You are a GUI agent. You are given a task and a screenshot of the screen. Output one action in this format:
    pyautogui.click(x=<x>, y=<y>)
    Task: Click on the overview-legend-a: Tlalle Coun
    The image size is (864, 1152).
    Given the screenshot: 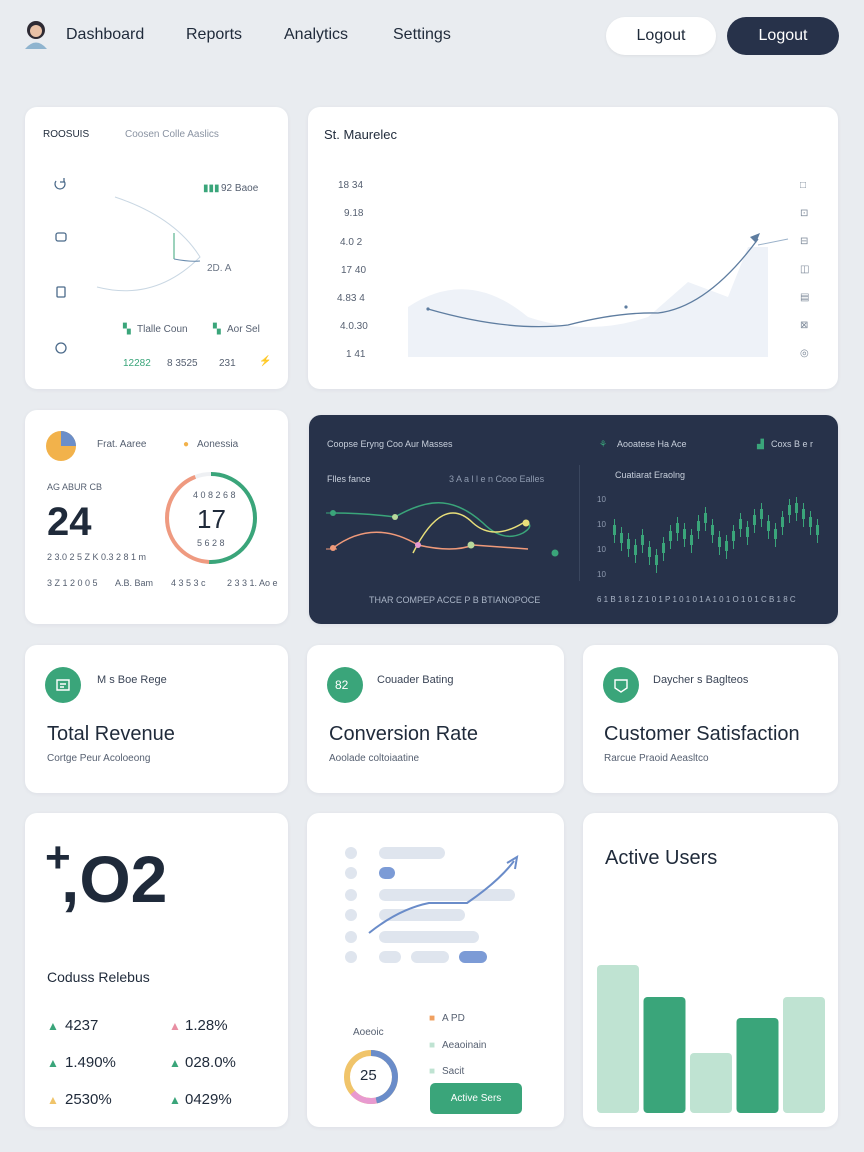 What is the action you would take?
    pyautogui.click(x=162, y=329)
    